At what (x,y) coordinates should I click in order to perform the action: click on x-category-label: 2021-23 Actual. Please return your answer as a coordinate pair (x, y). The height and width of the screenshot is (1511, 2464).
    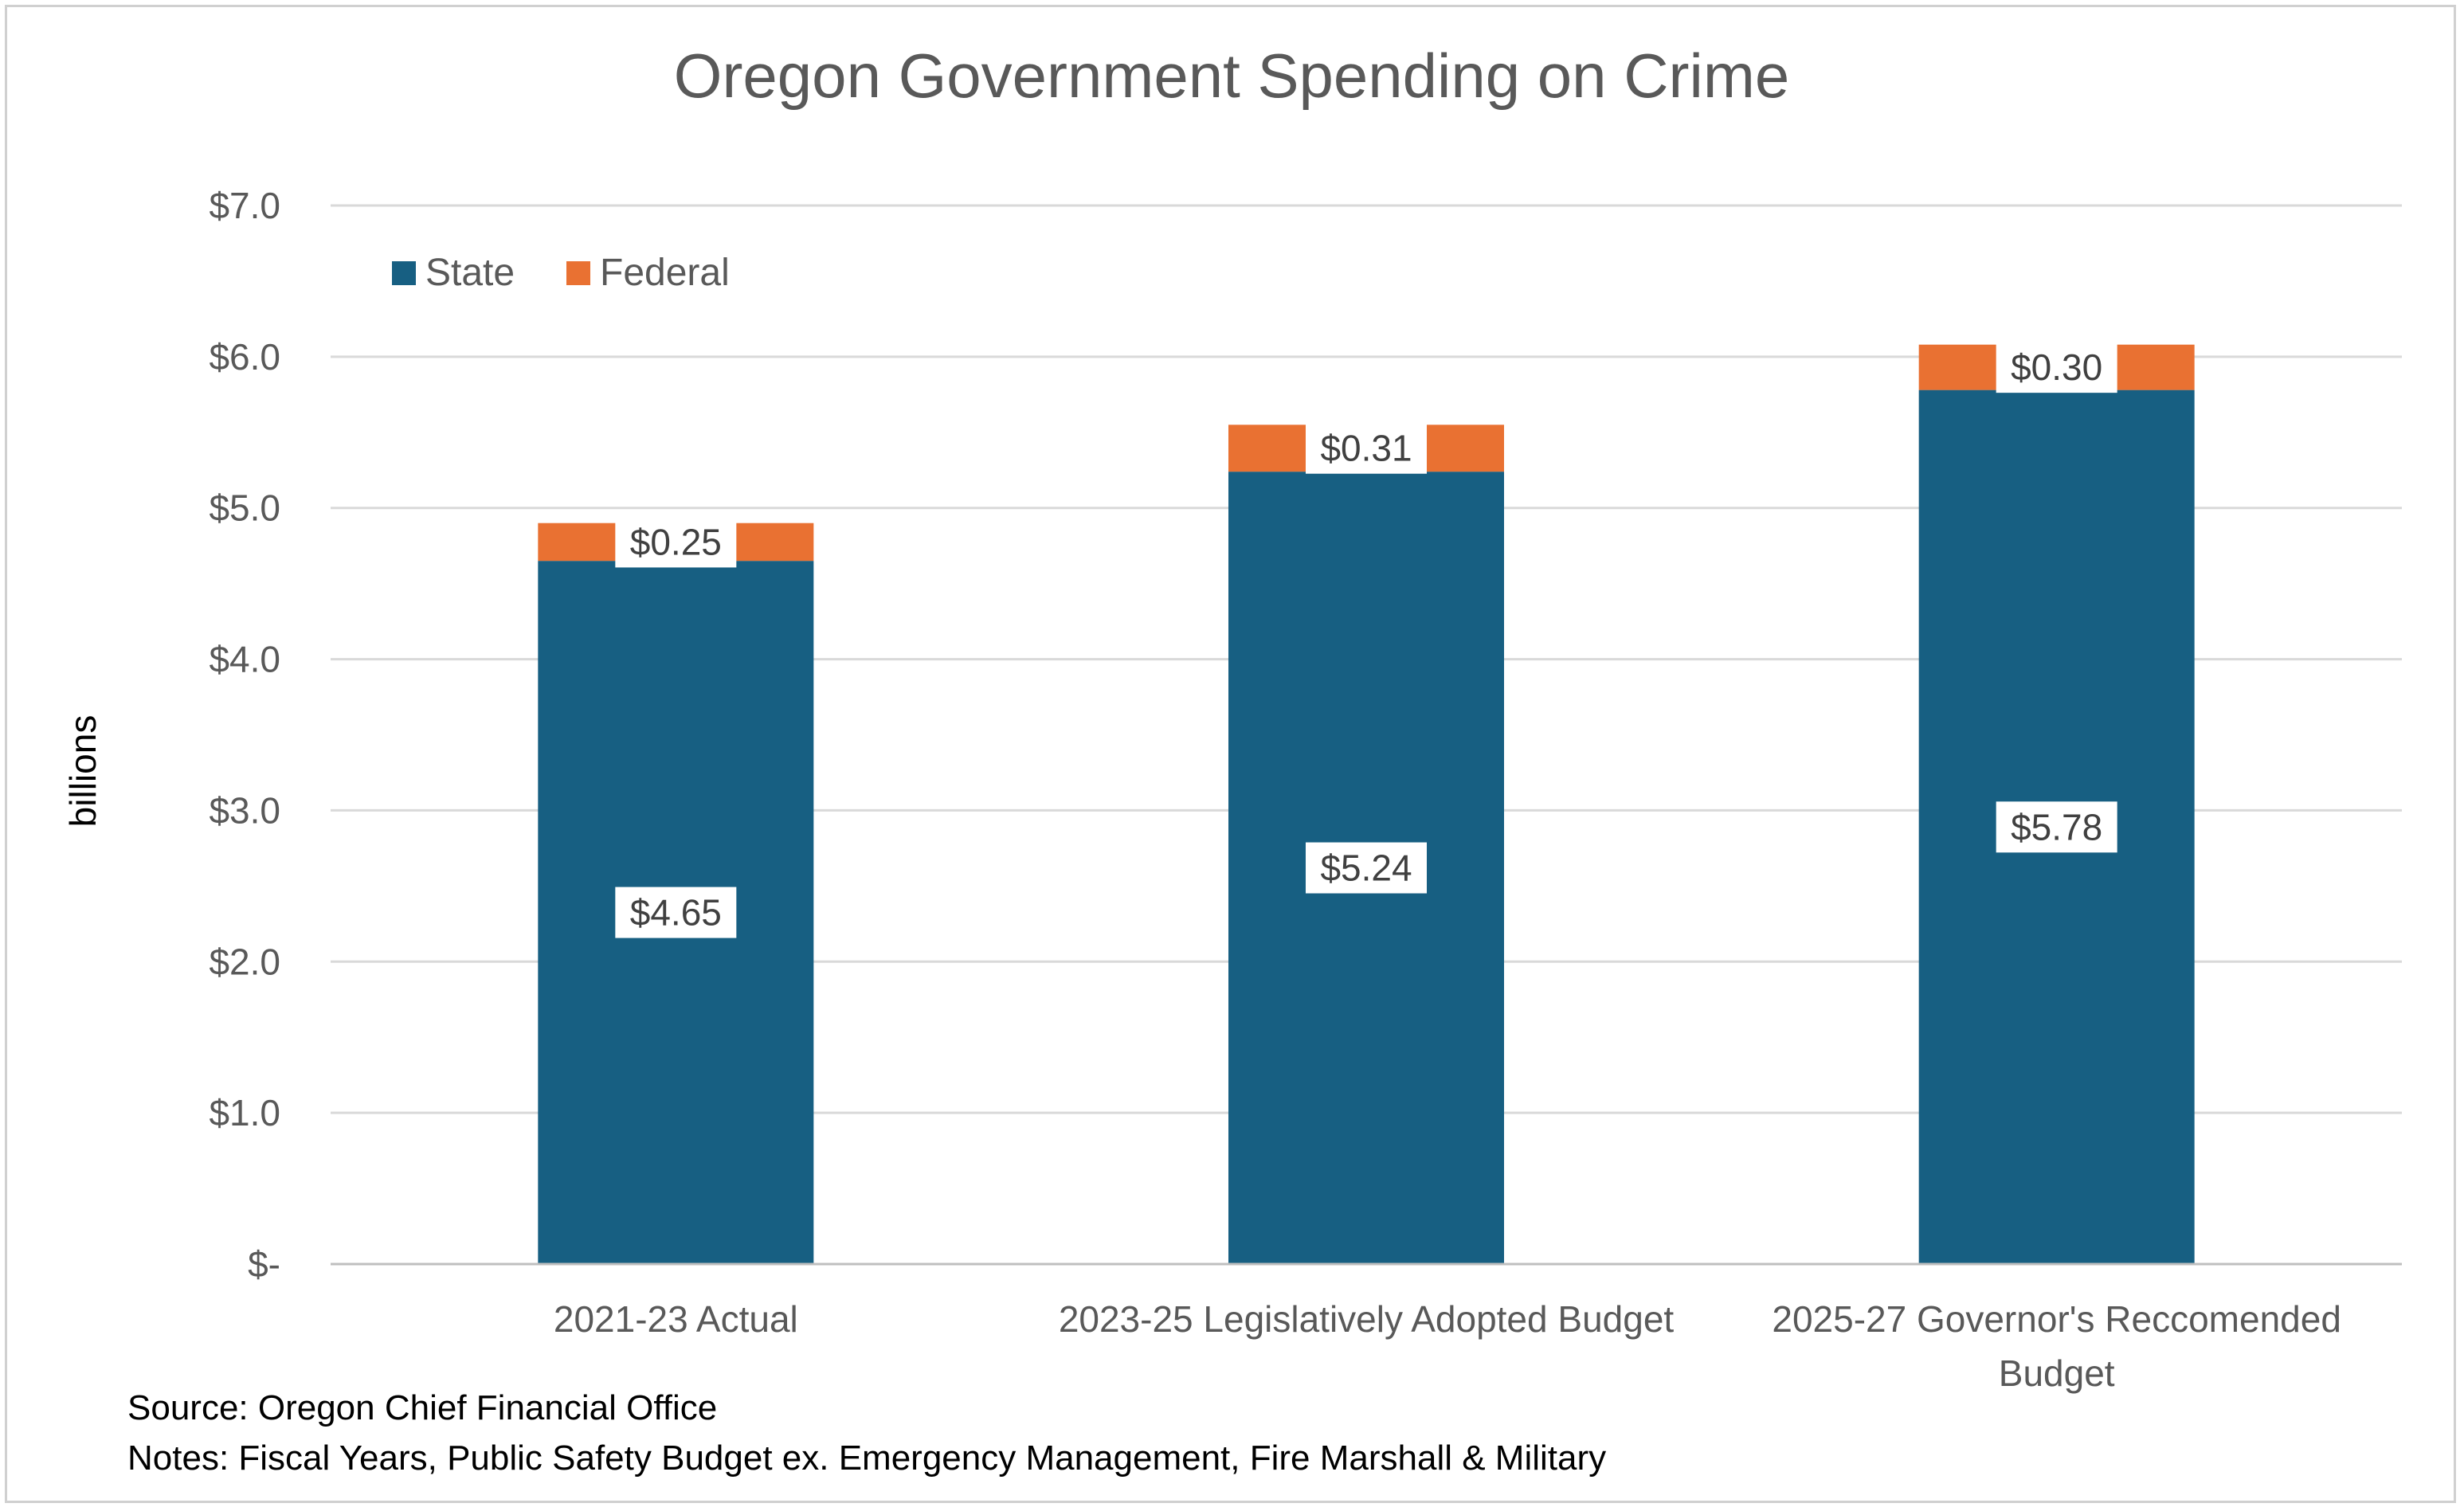
    Looking at the image, I should click on (676, 1319).